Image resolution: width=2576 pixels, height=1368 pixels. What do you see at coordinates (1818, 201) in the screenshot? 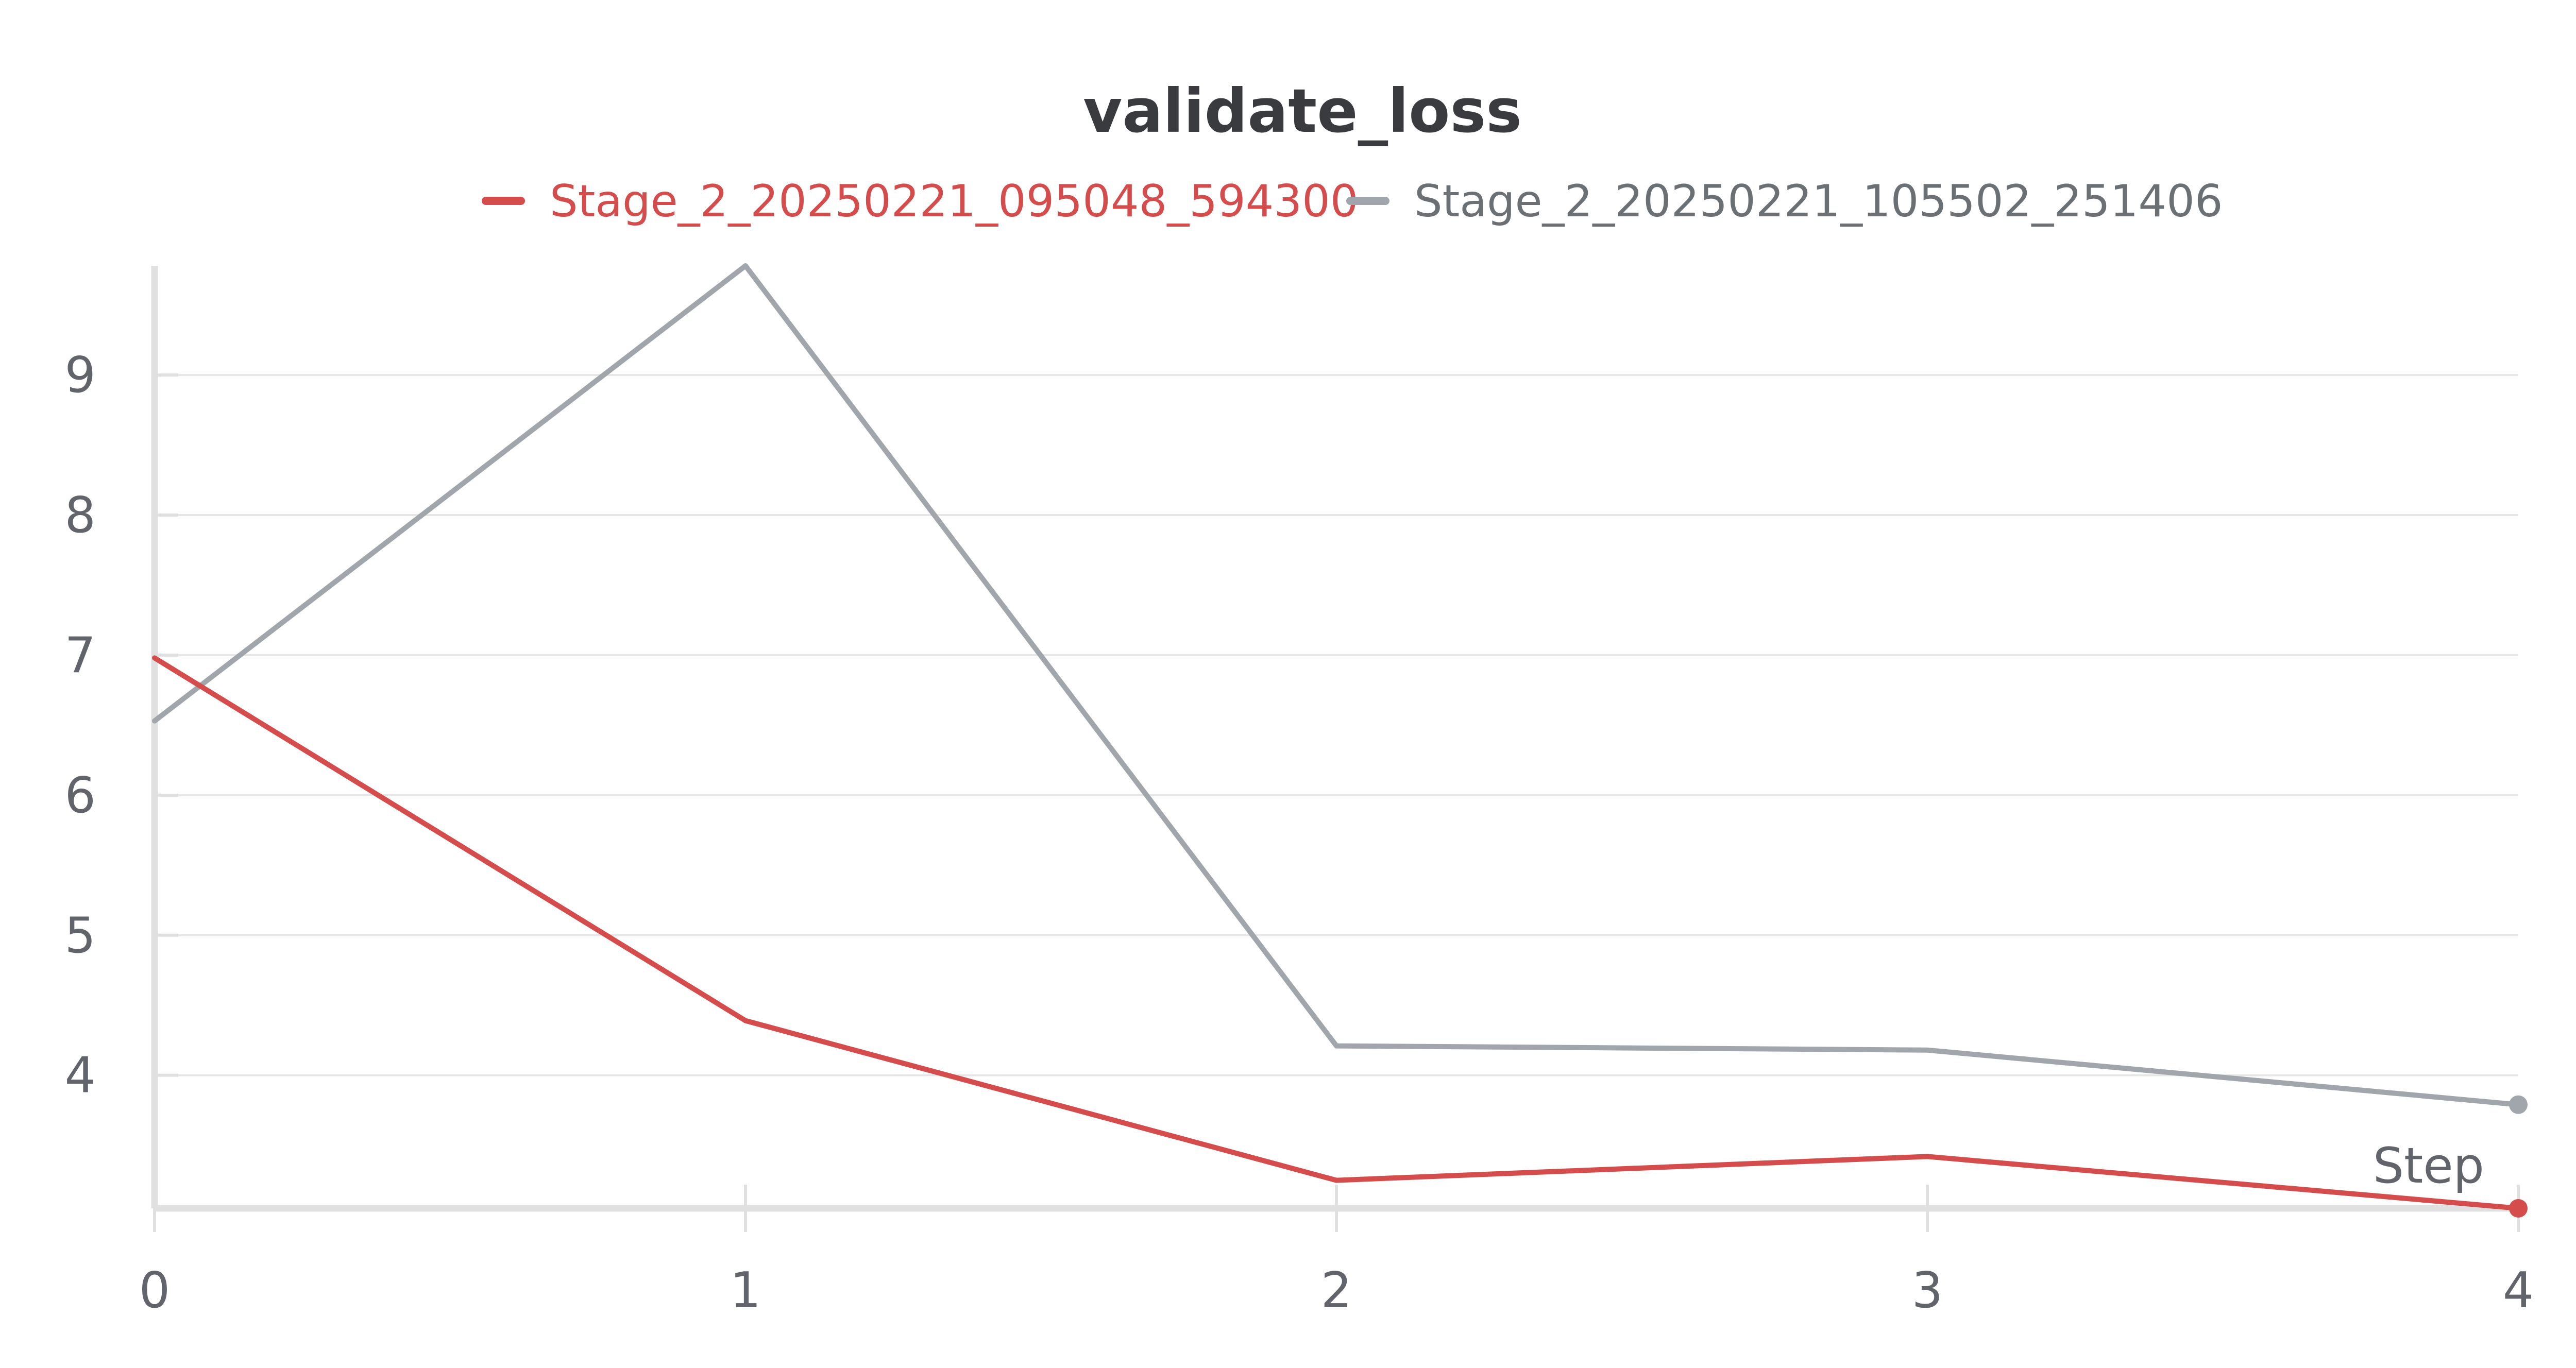
I see `legend-label-series-2: Stage_2_20250221_105502_251406` at bounding box center [1818, 201].